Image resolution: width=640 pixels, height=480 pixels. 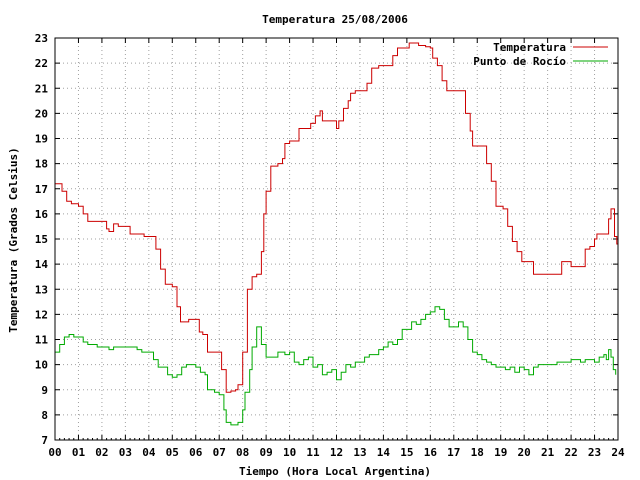 What do you see at coordinates (313, 452) in the screenshot?
I see `x-tick-label: 11` at bounding box center [313, 452].